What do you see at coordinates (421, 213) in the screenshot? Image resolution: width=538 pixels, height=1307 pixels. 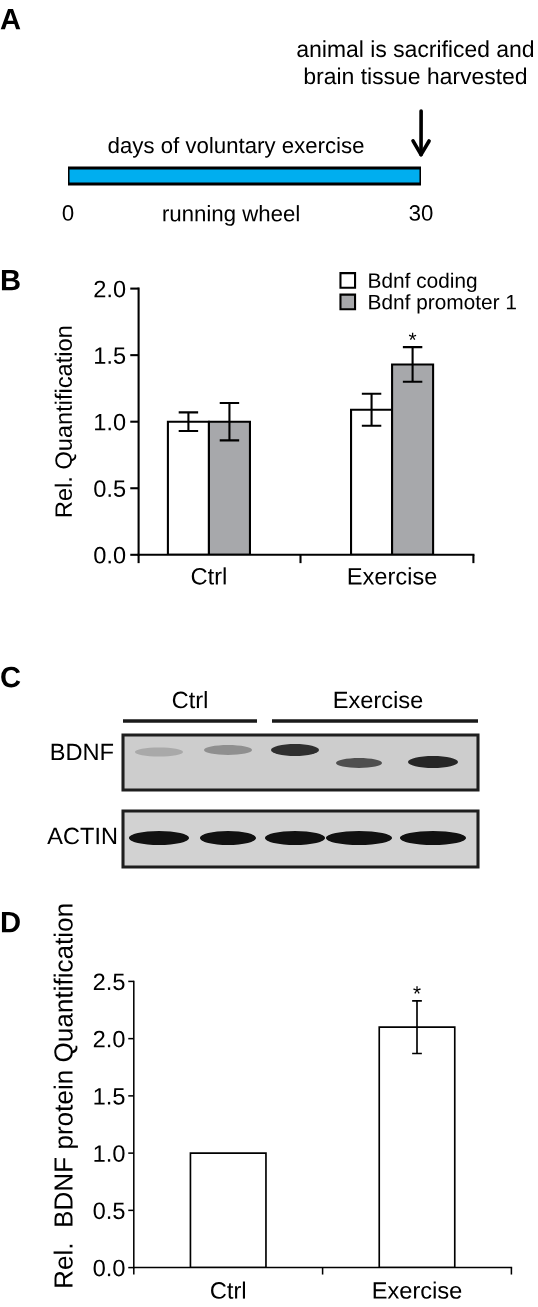 I see `x-tick-label: 30` at bounding box center [421, 213].